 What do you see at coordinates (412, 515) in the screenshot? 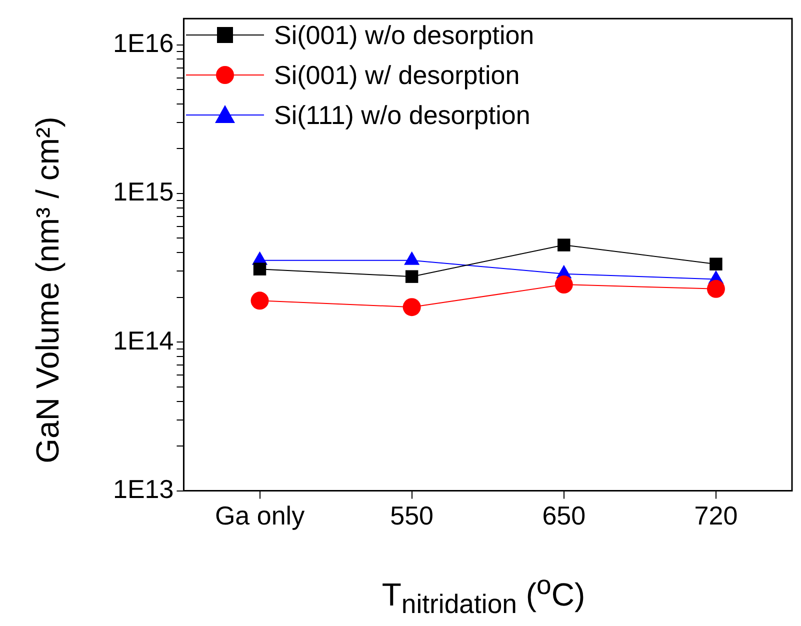
I see `x-tick-label: 550` at bounding box center [412, 515].